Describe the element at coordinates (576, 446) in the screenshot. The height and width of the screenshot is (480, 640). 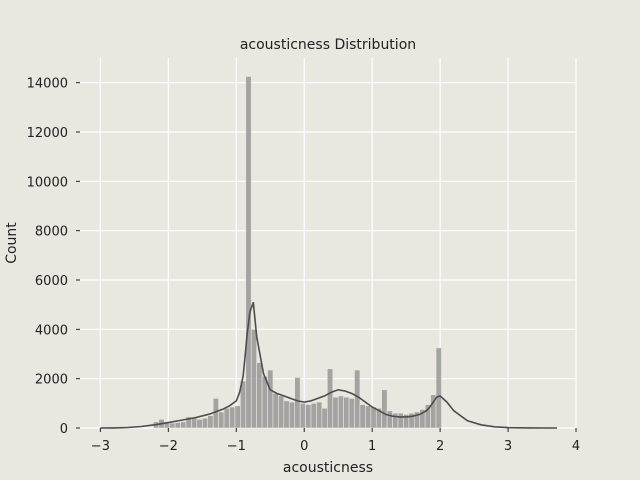
I see `x-tick-label: 4` at that location.